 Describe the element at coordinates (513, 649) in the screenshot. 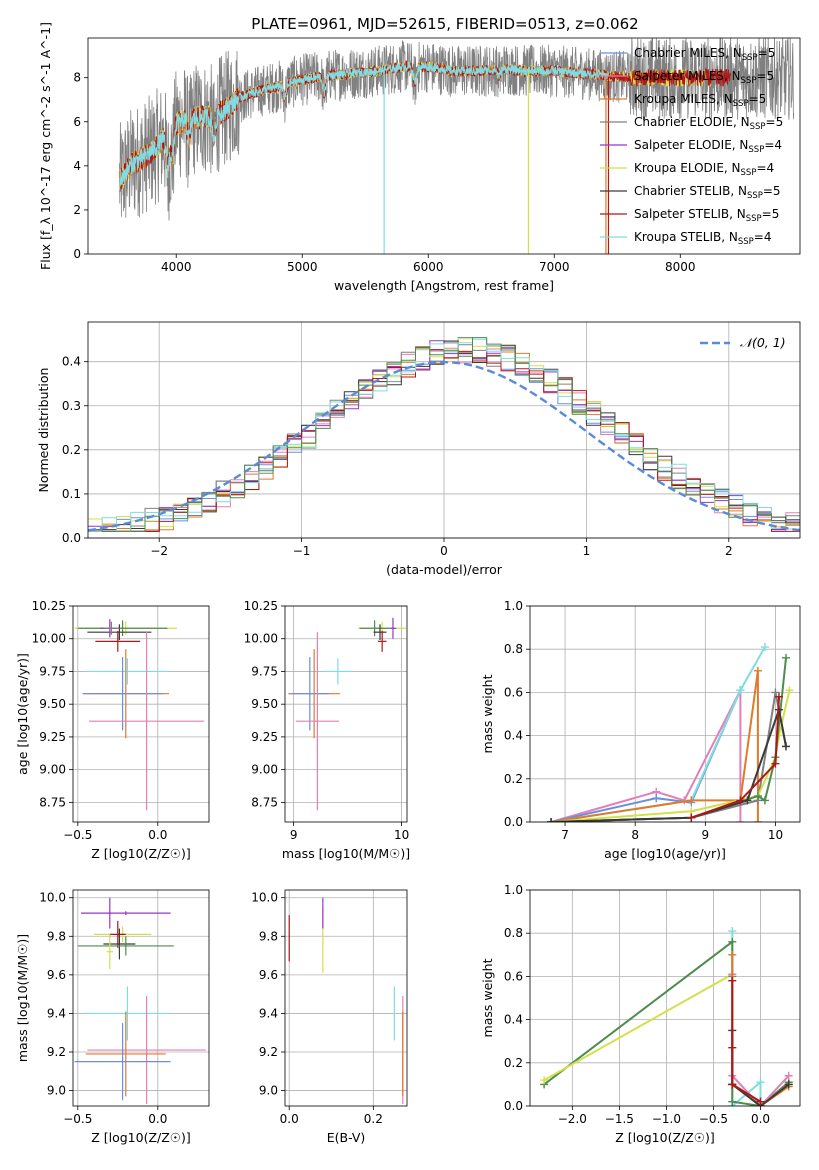

I see `y-tick-label: 0.8` at that location.